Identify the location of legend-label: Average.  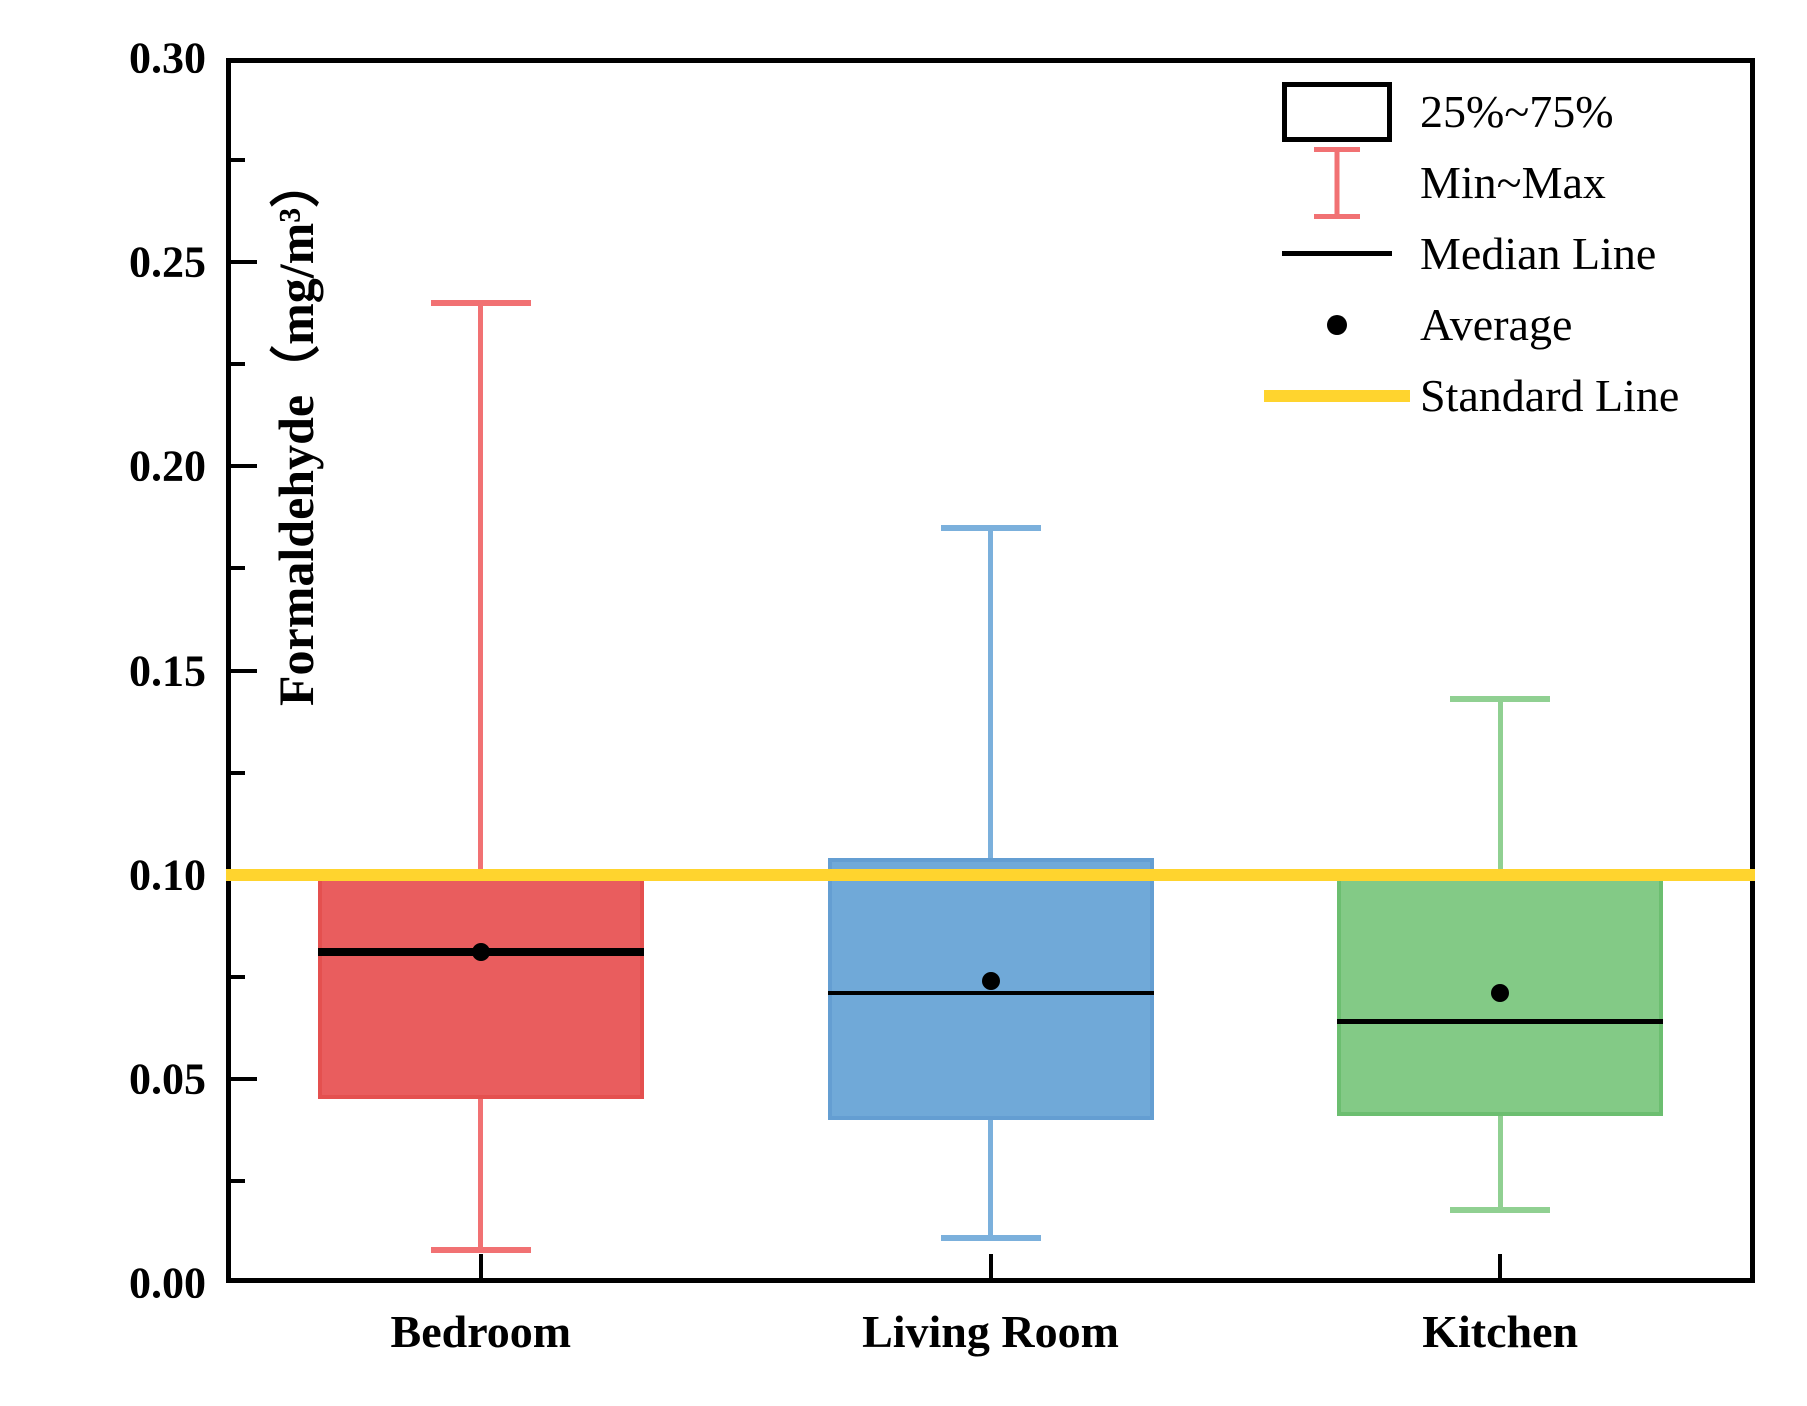
(1496, 324).